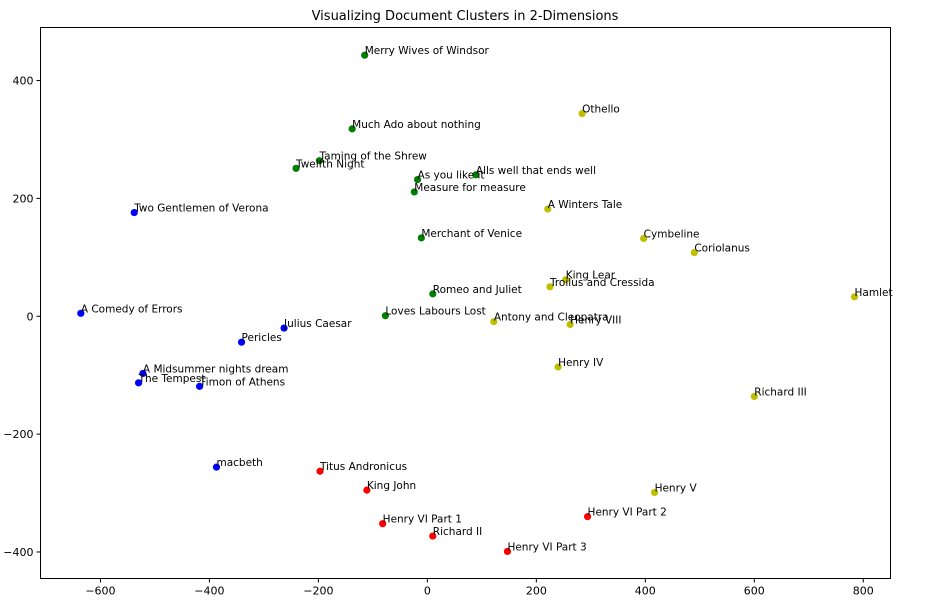  Describe the element at coordinates (601, 110) in the screenshot. I see `data-point-label: Othello` at that location.